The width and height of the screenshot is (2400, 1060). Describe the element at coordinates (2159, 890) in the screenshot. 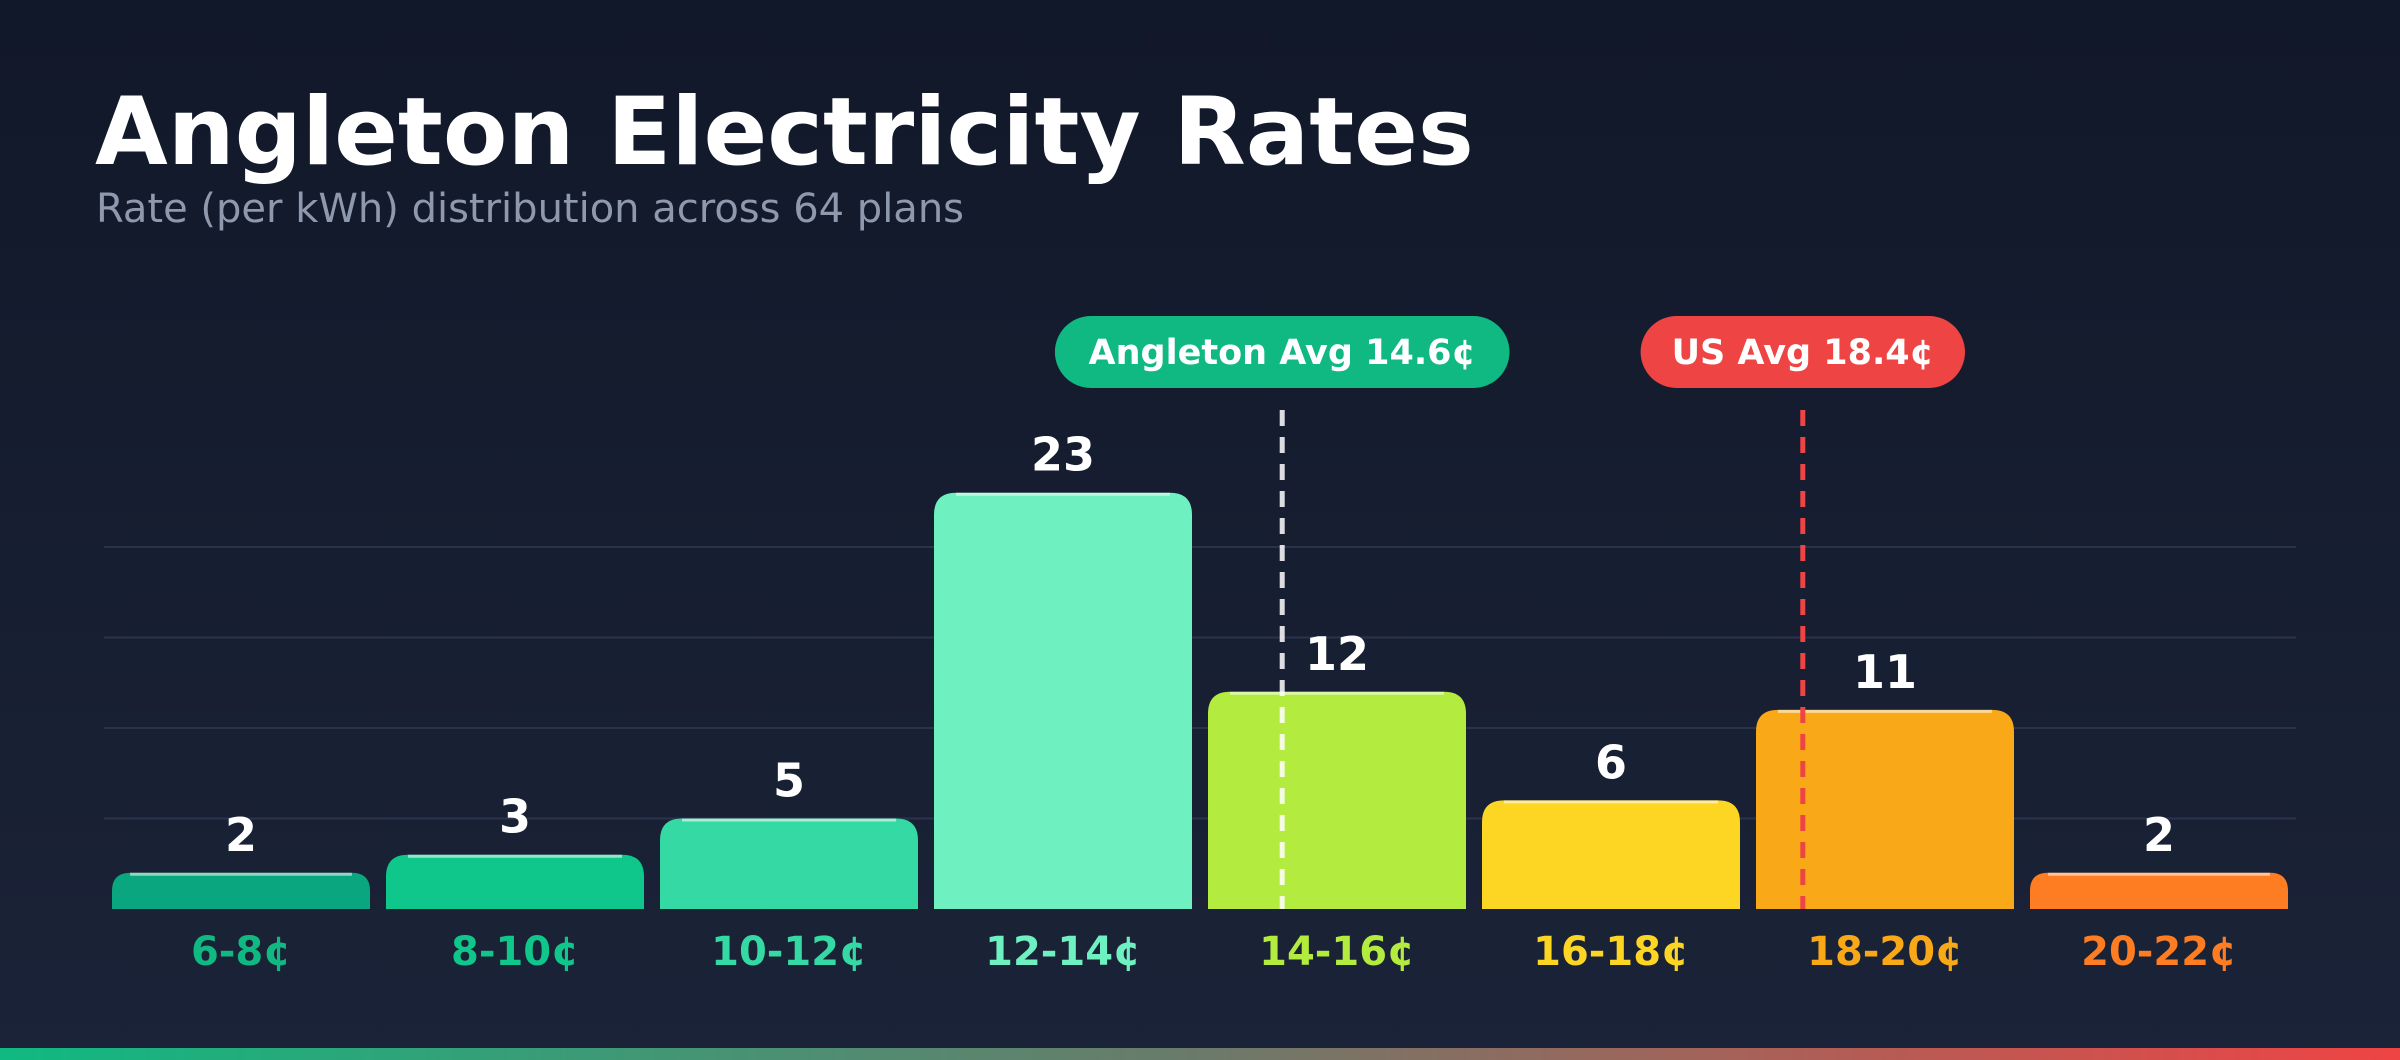

I see `bar-20-22¢` at that location.